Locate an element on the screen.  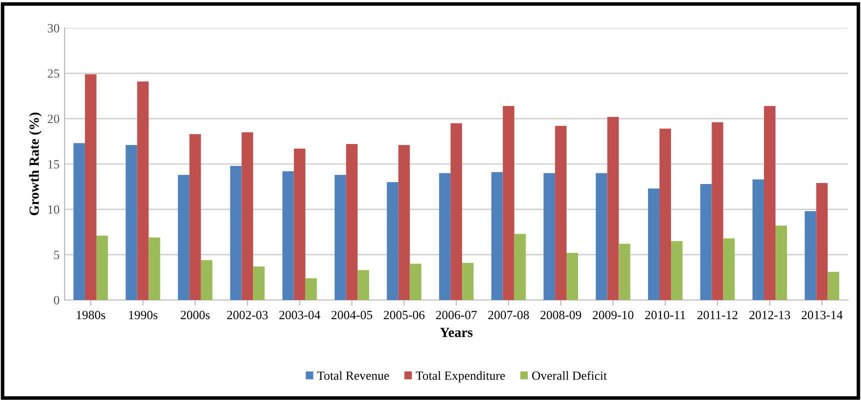
y-tick-label: 0 is located at coordinates (57, 300).